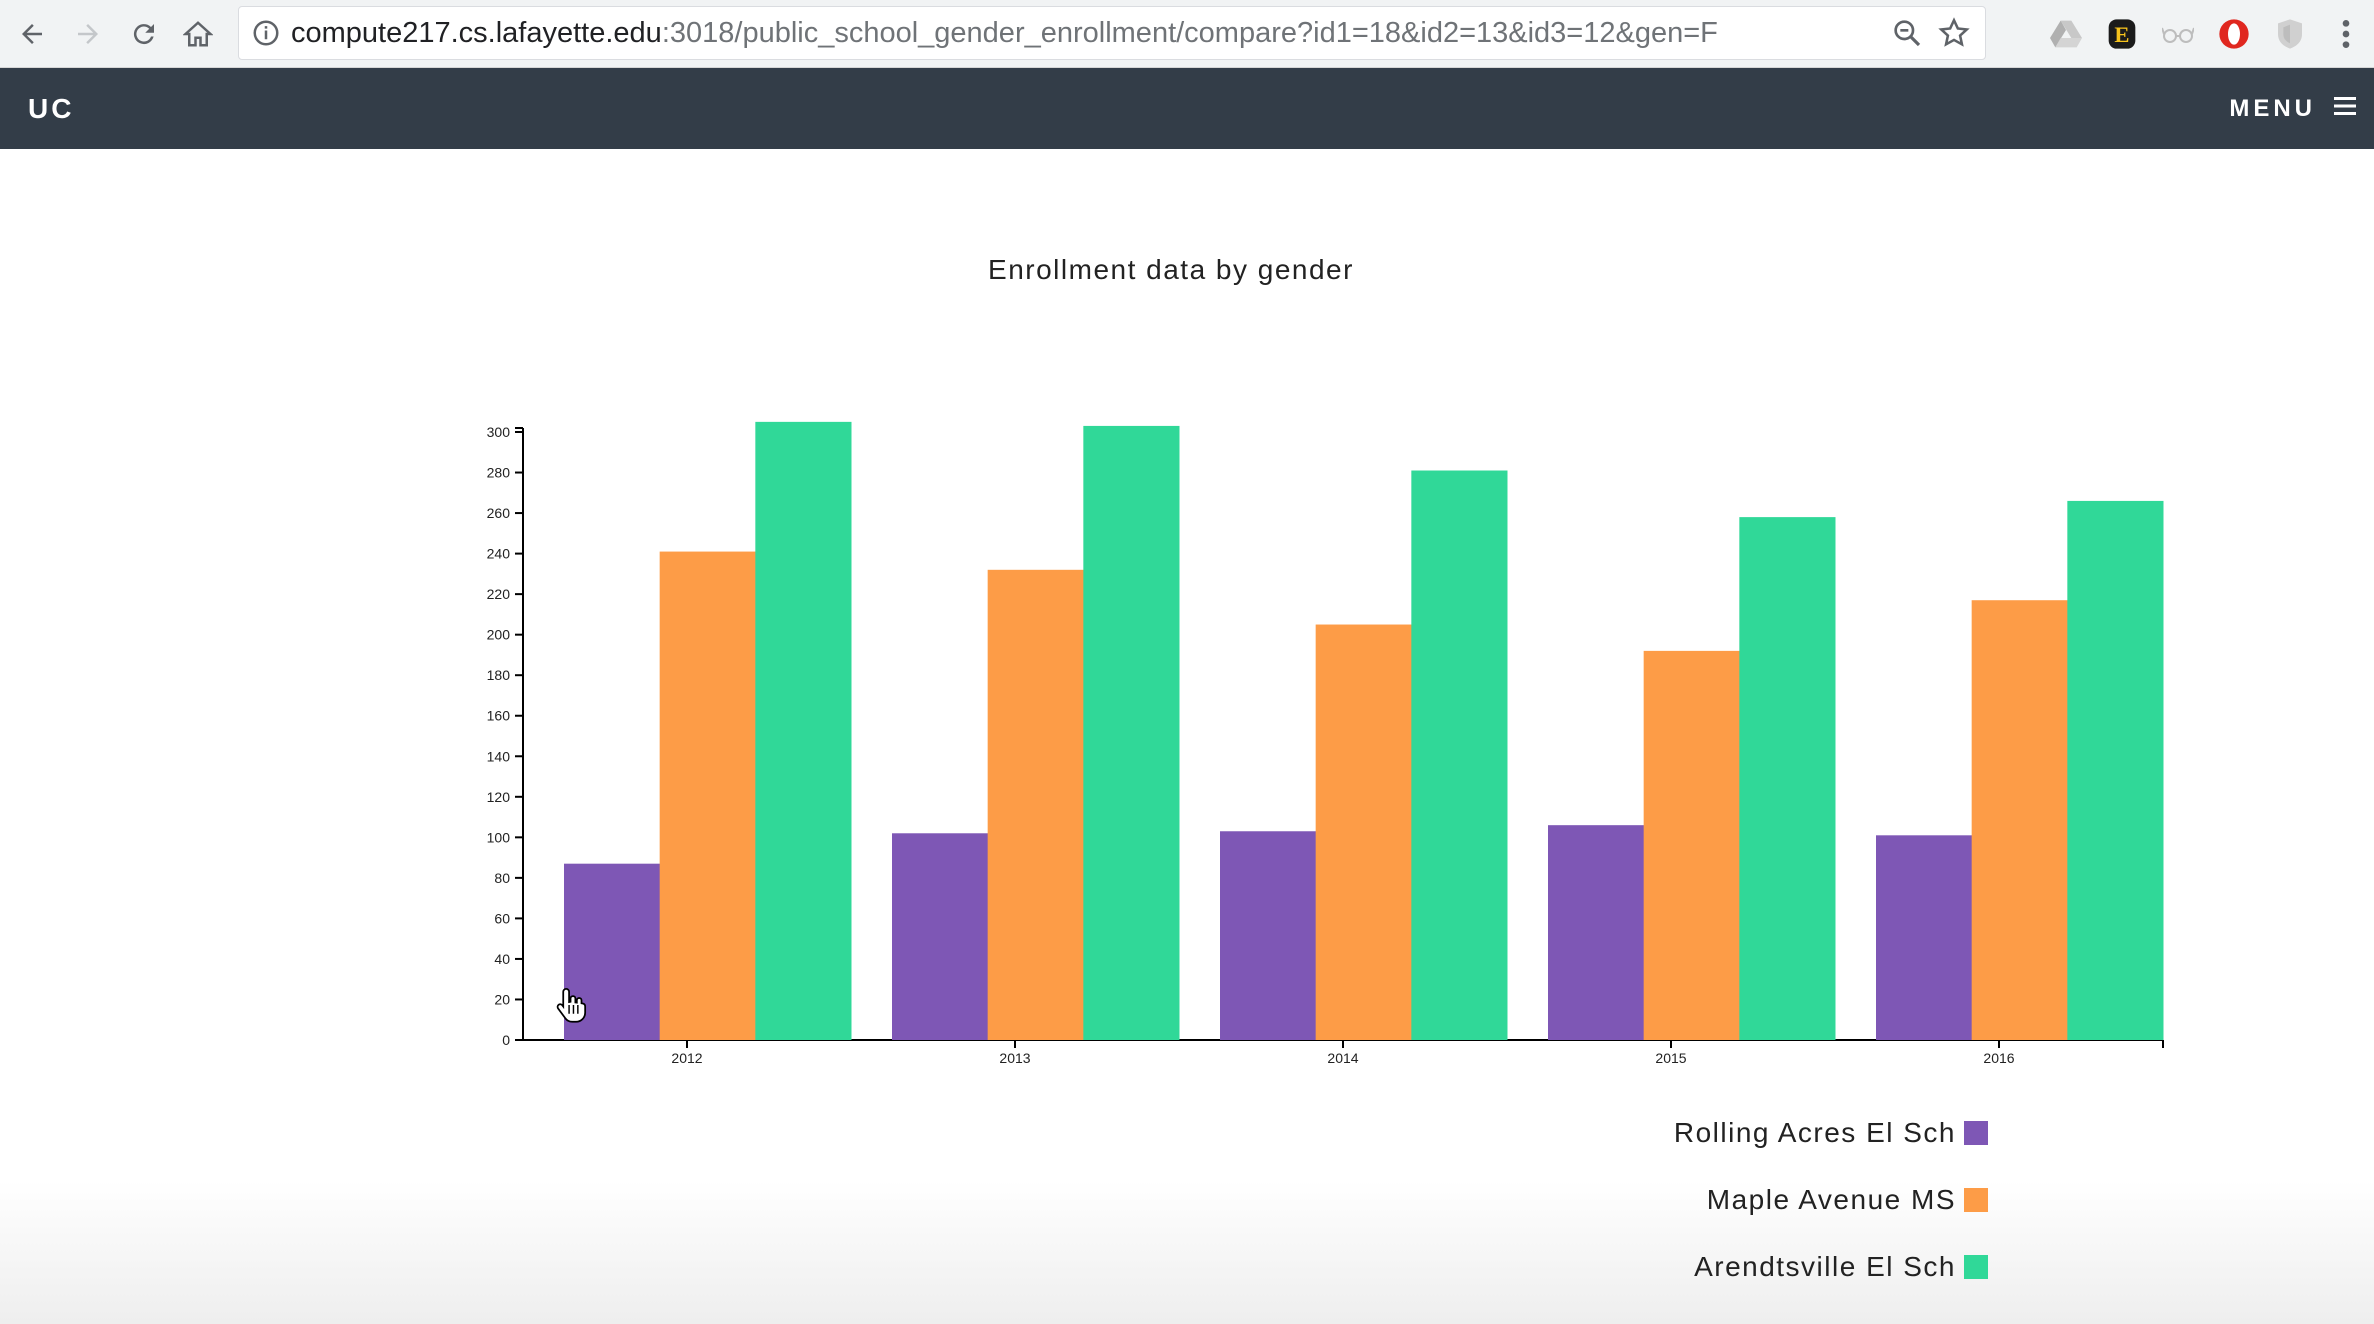 This screenshot has width=2374, height=1324. What do you see at coordinates (1363, 832) in the screenshot?
I see `bar-maple-avenue-ms-2014` at bounding box center [1363, 832].